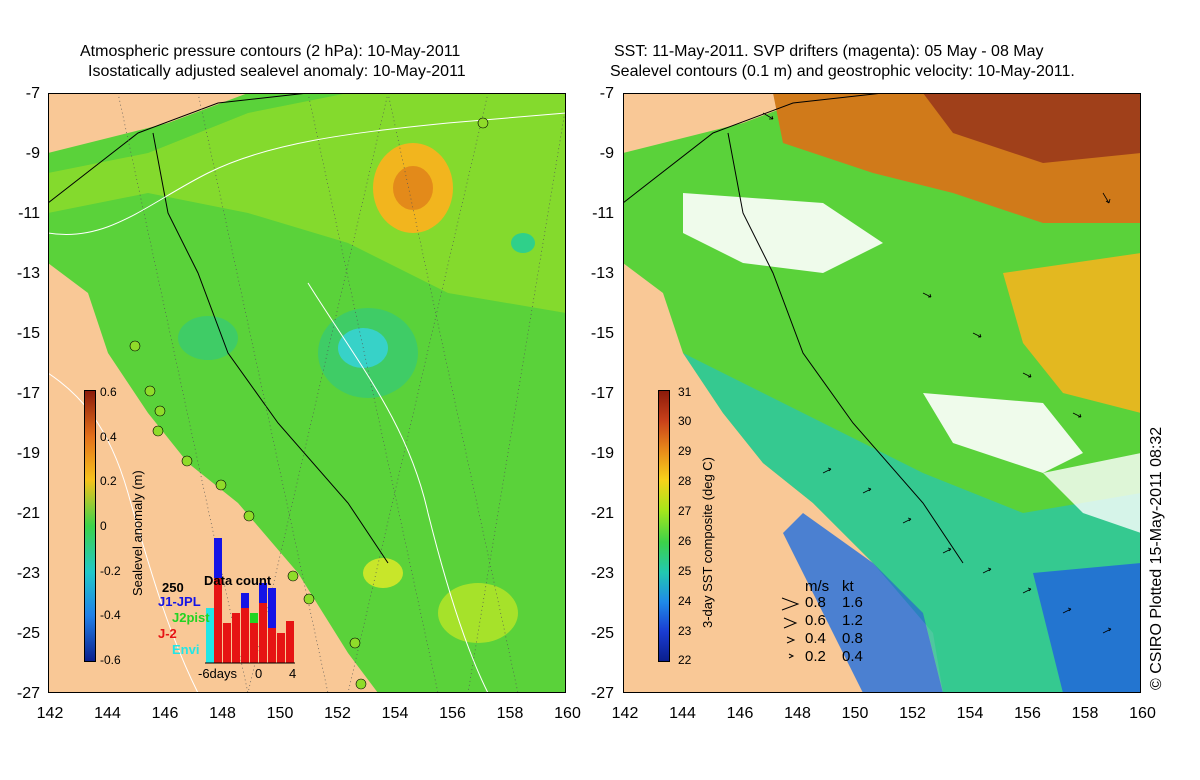 The width and height of the screenshot is (1200, 780). Describe the element at coordinates (815, 638) in the screenshot. I see `vel-row-2-ms: 0.4` at that location.